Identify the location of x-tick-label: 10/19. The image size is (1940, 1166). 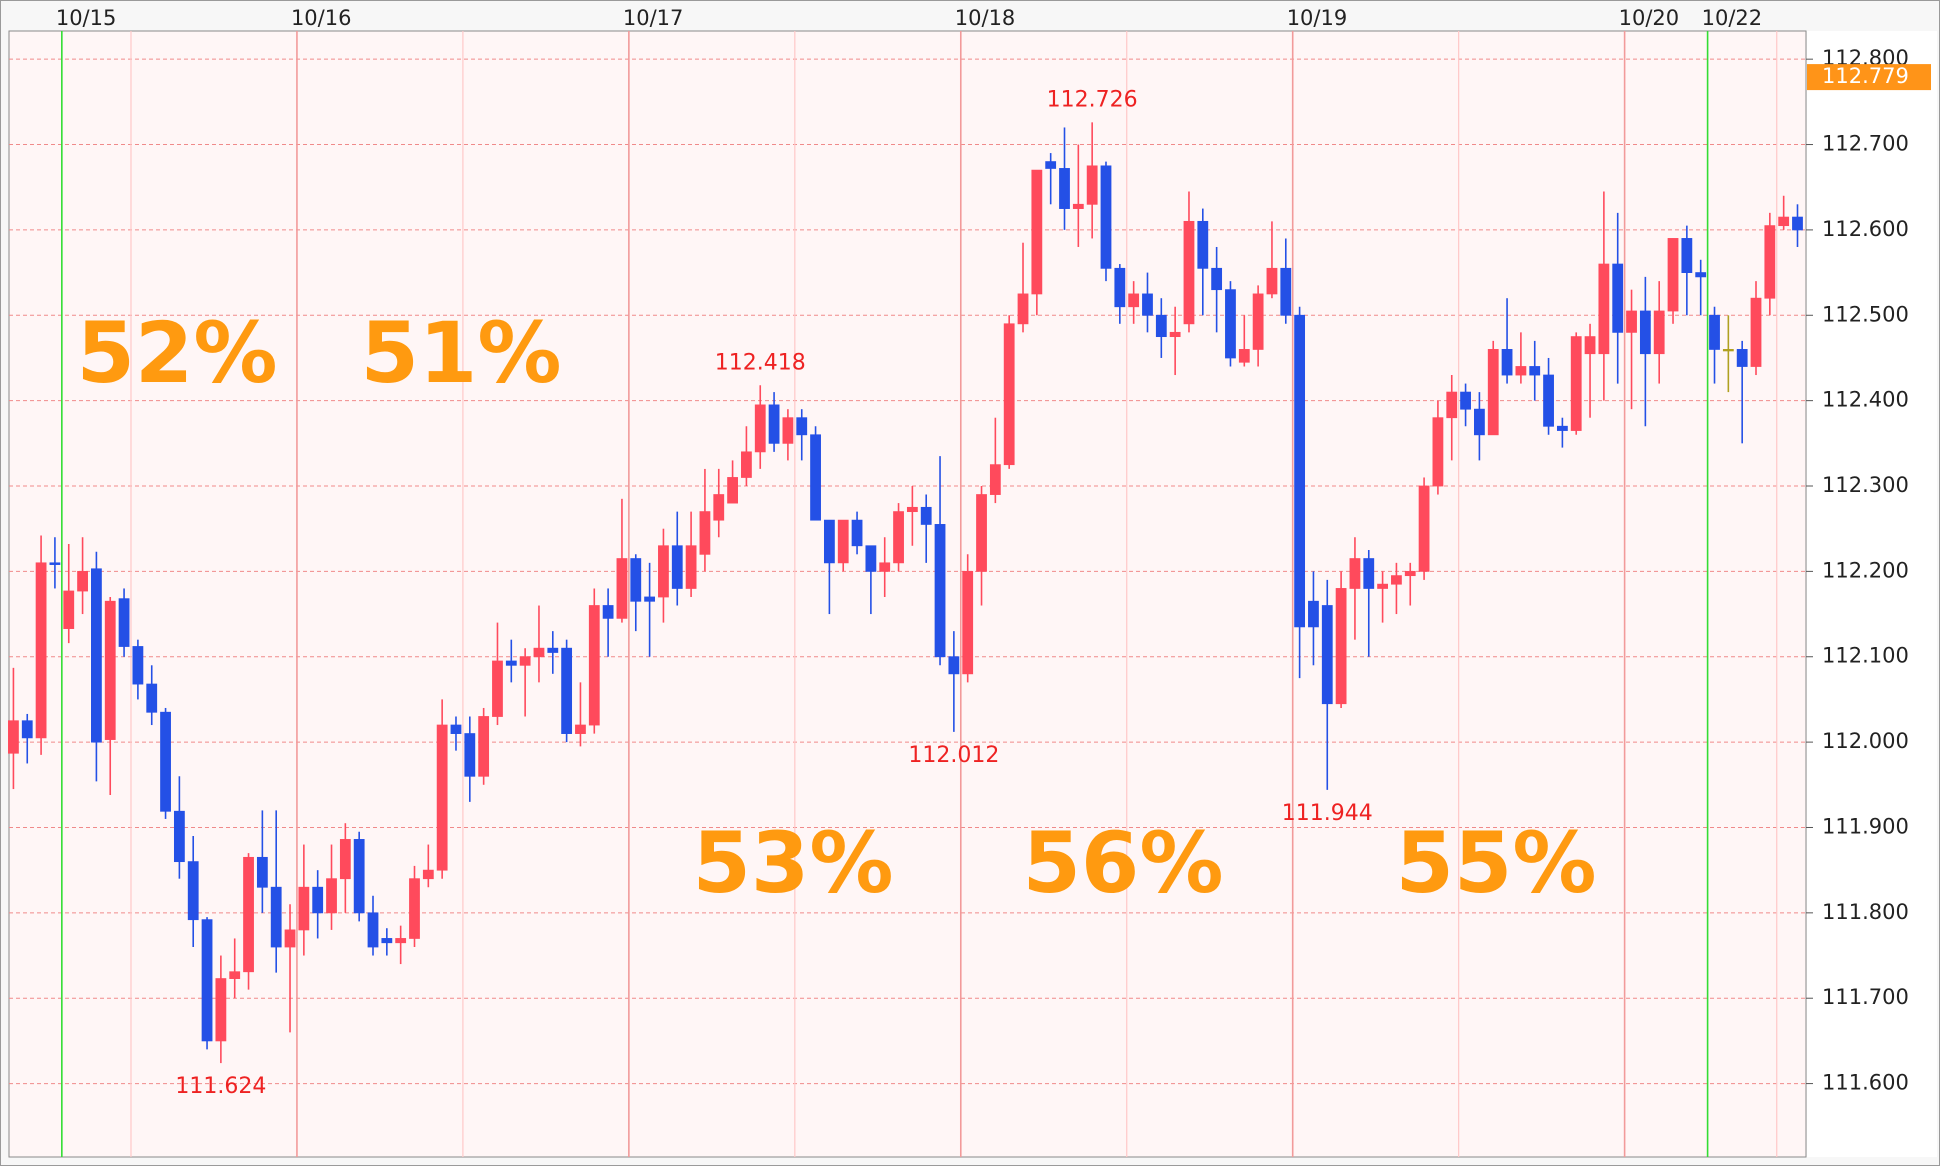
(1317, 18).